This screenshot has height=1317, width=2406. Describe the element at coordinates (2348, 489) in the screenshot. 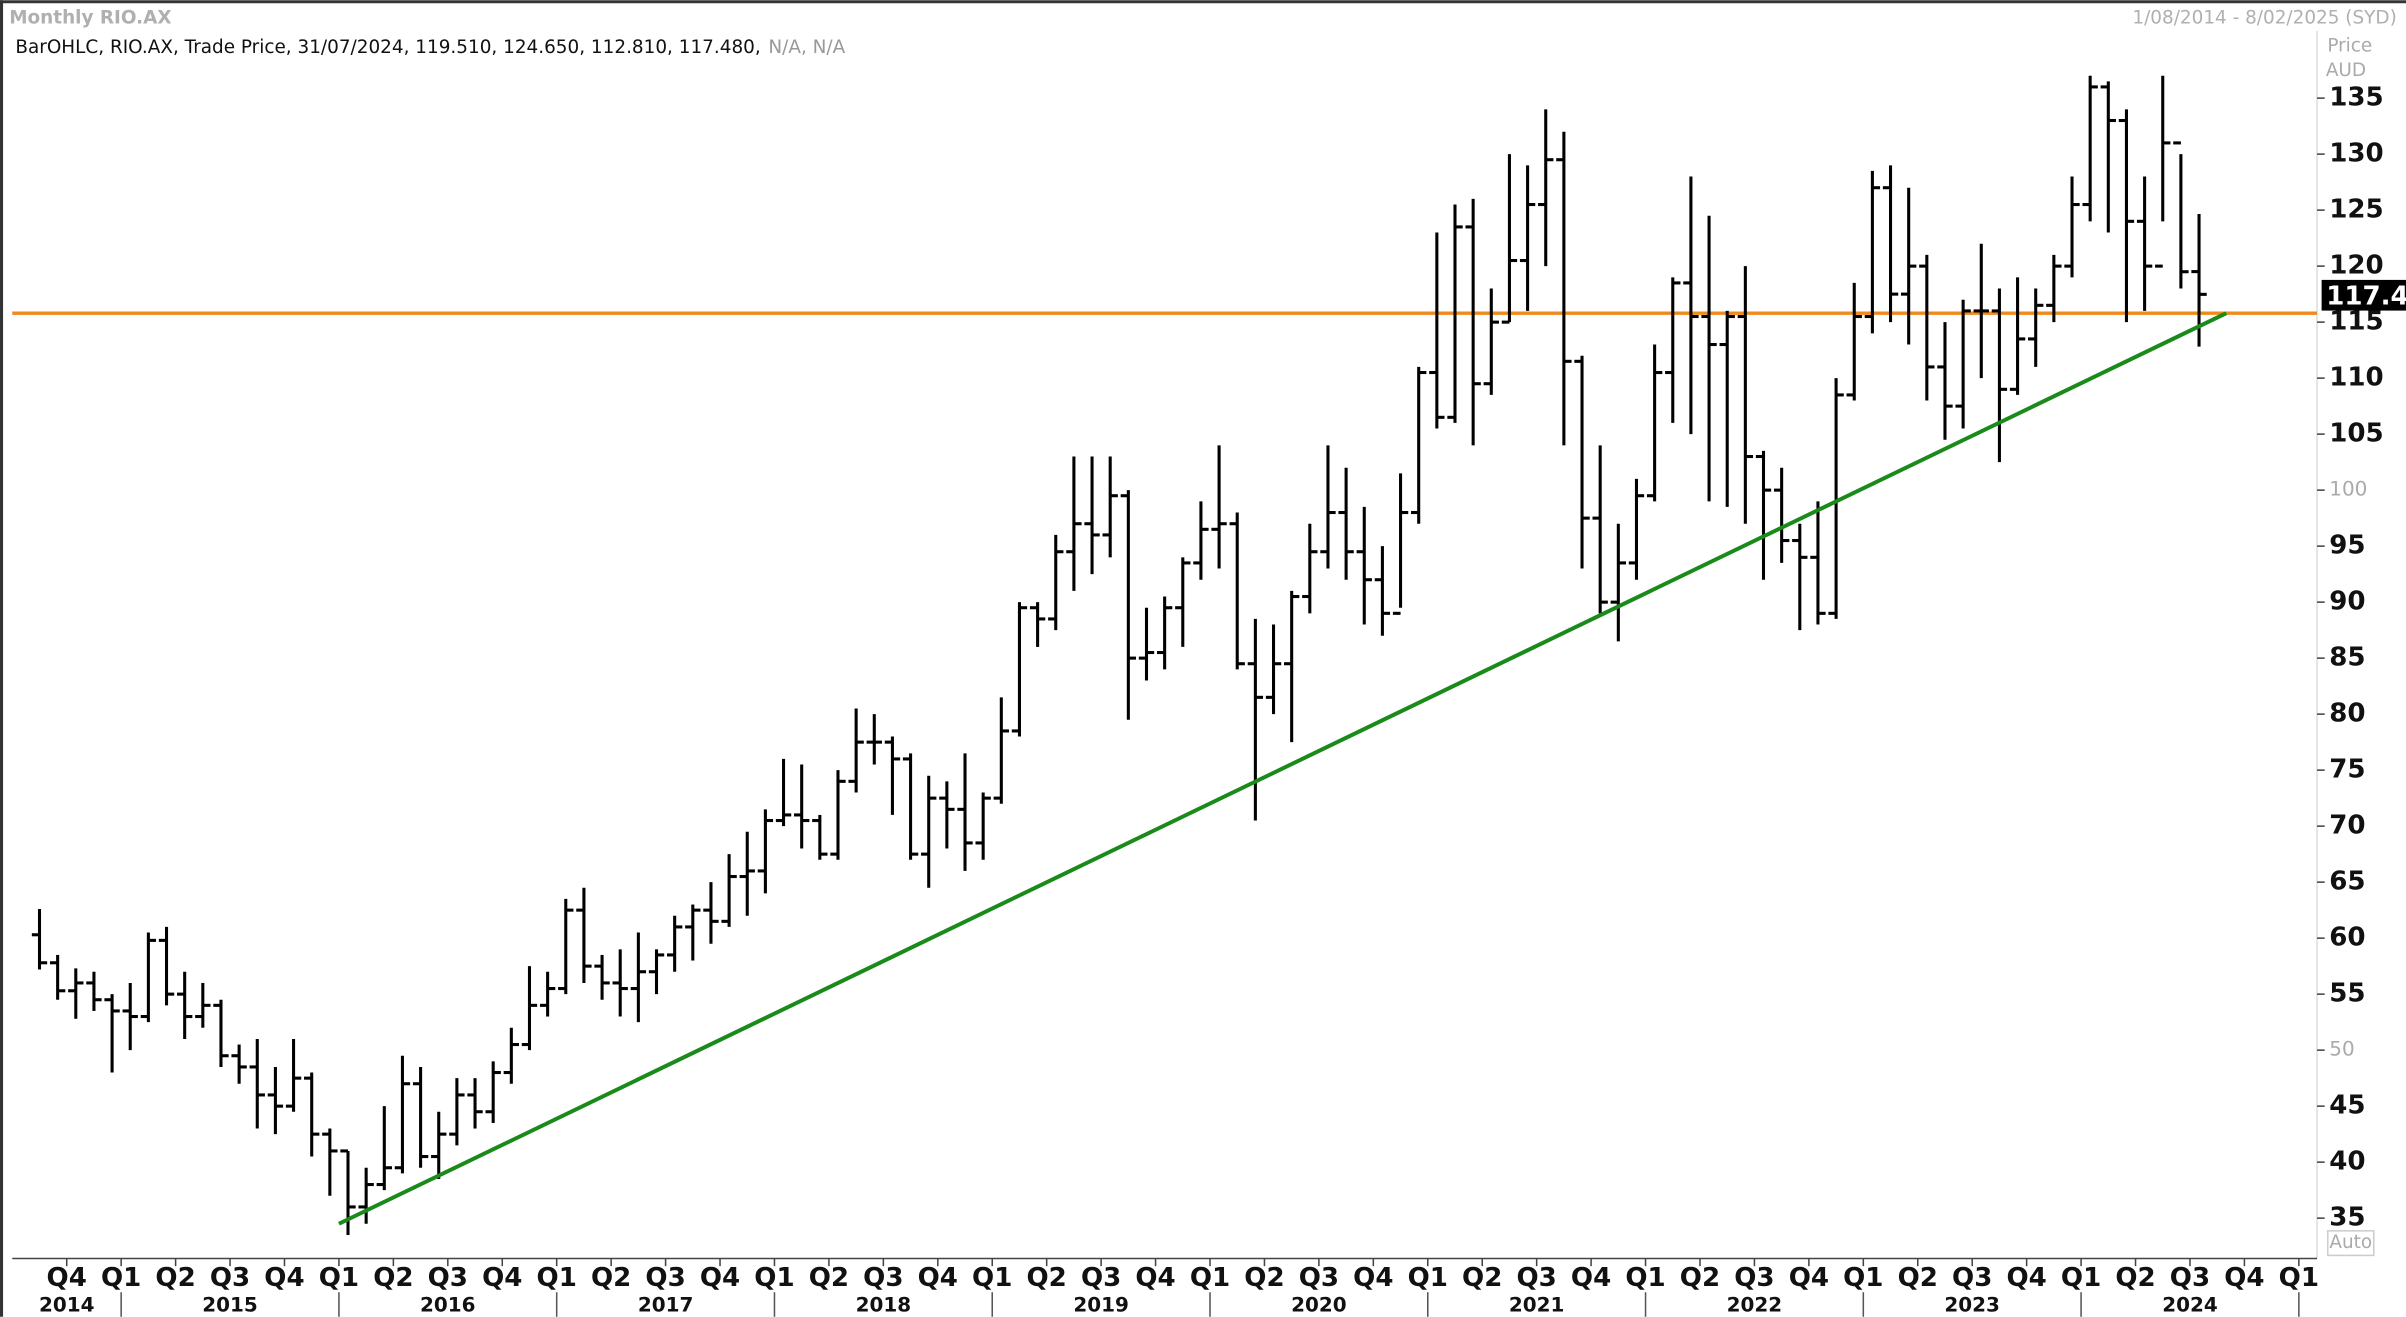

I see `y-tick-label: 100` at that location.